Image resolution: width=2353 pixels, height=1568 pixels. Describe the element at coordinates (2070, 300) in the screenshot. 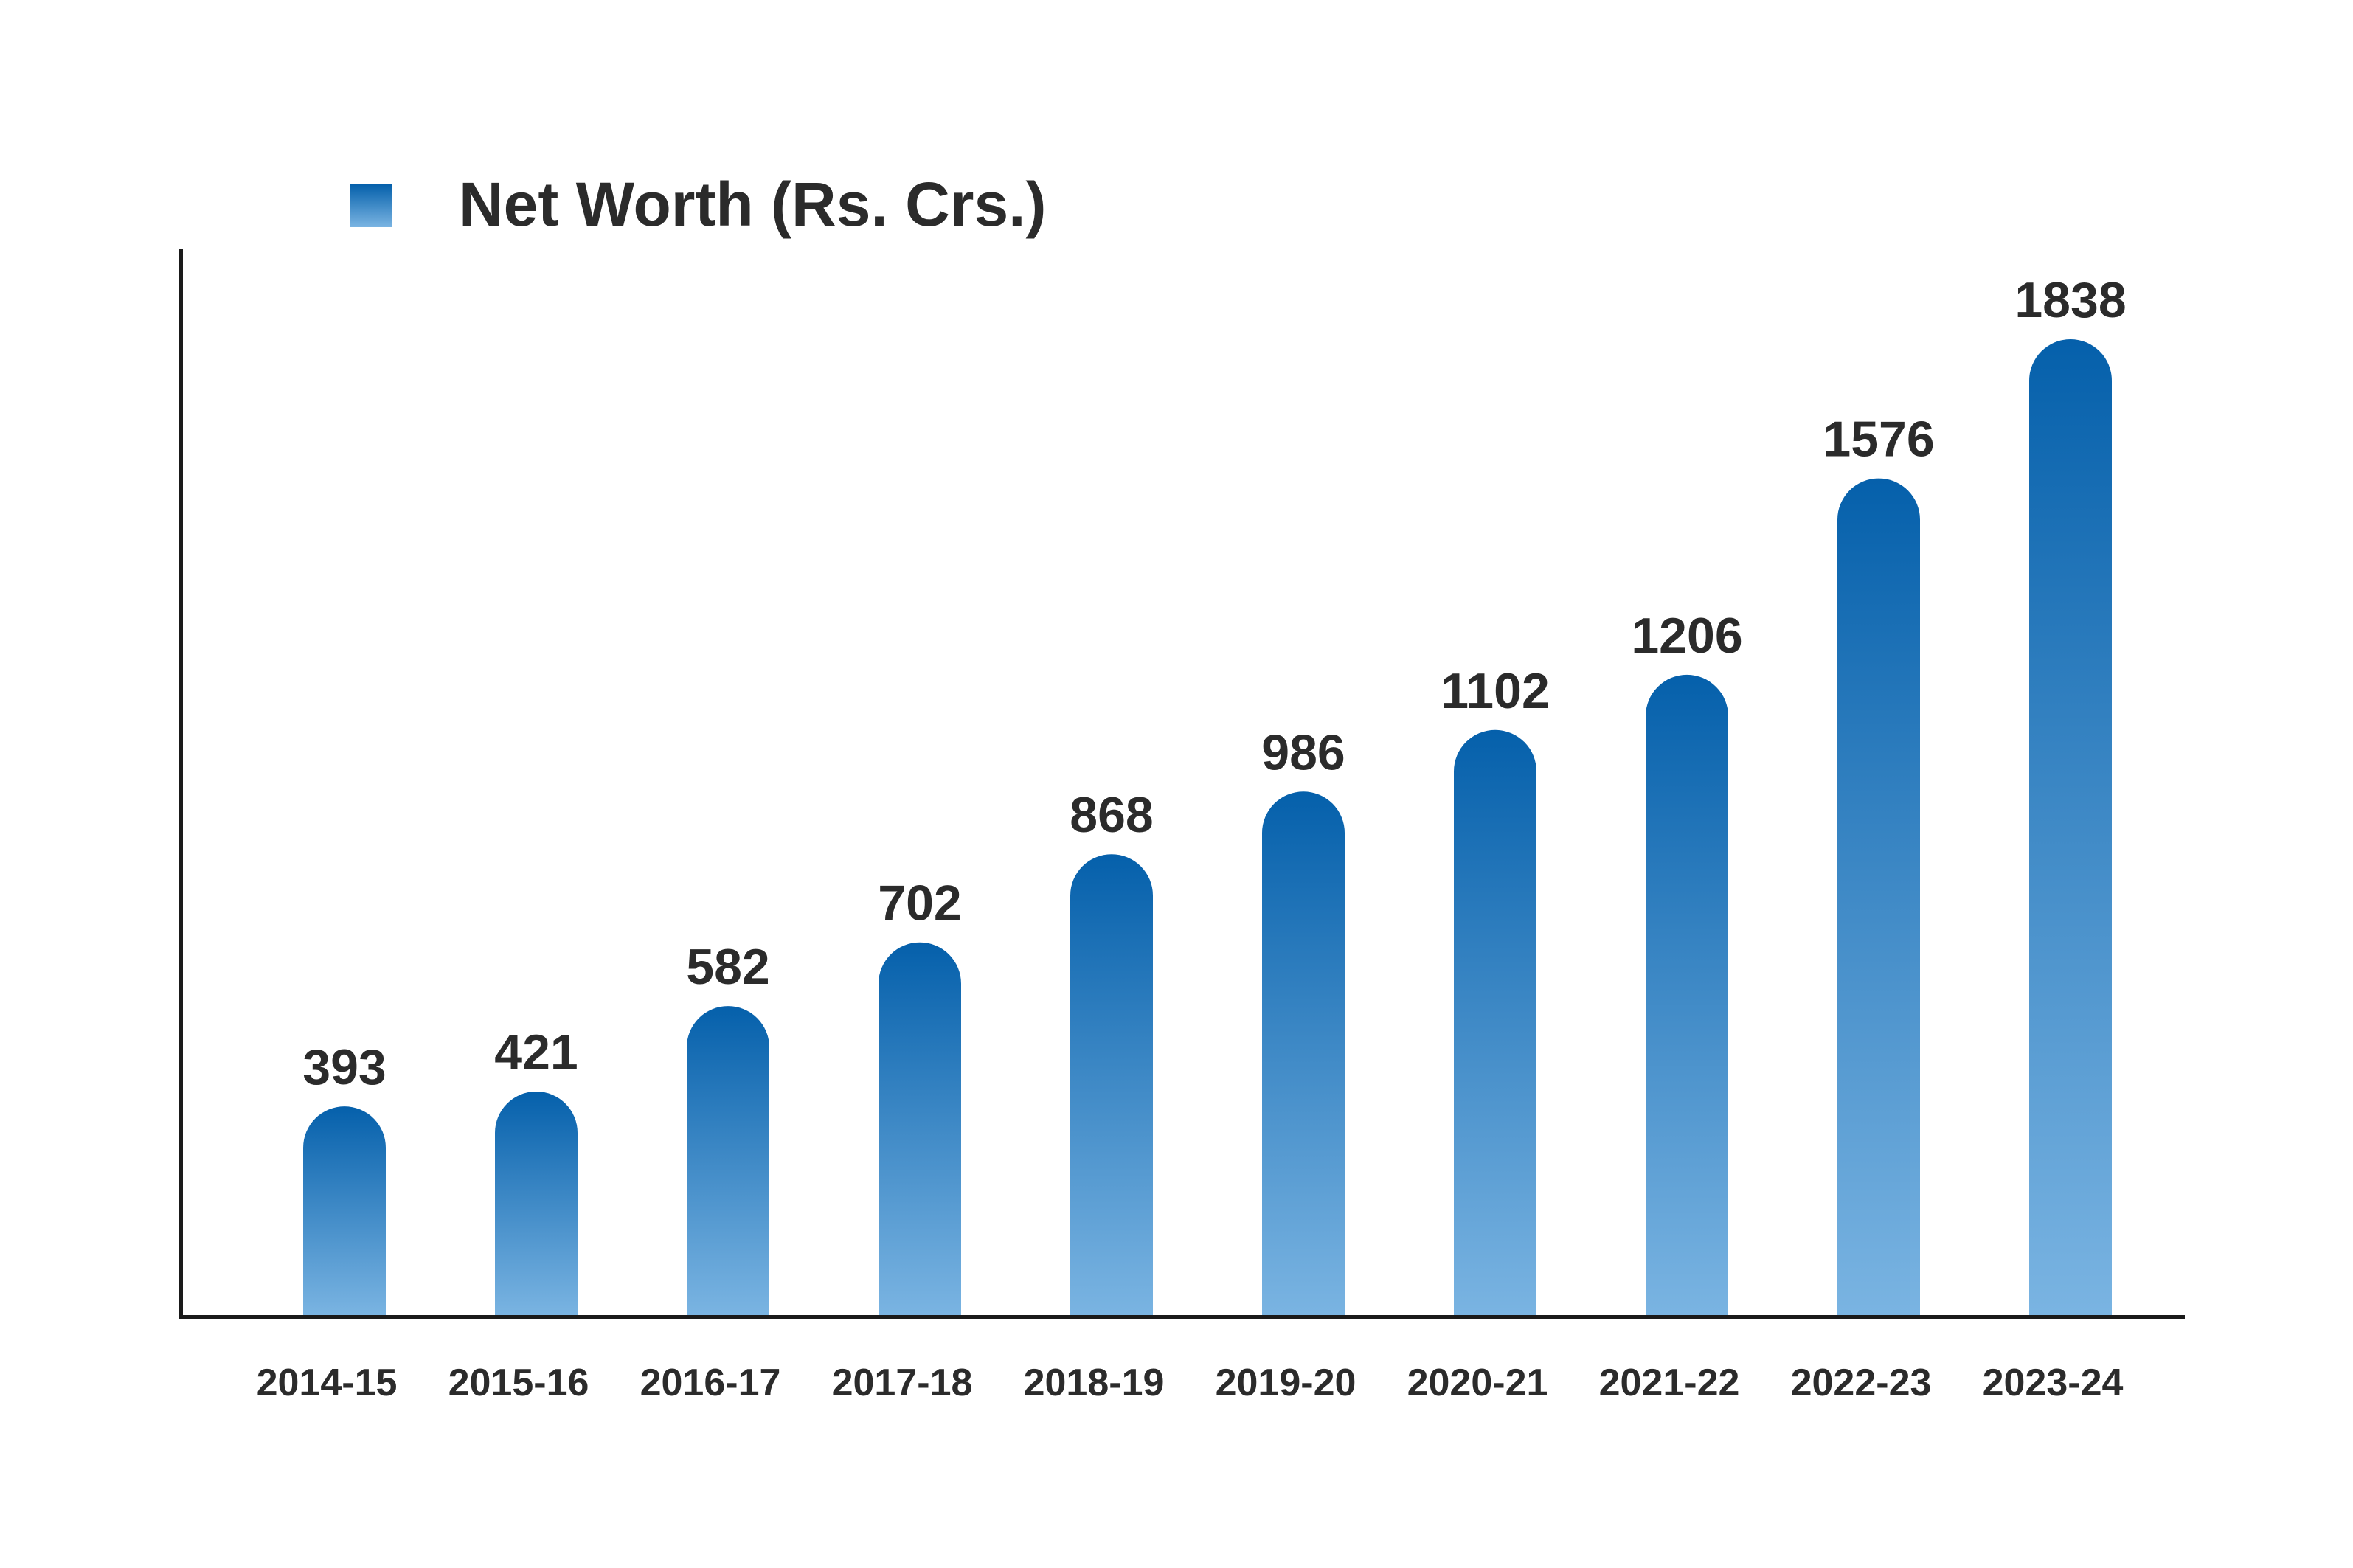

I see `value-label-2023-24: 1838` at that location.